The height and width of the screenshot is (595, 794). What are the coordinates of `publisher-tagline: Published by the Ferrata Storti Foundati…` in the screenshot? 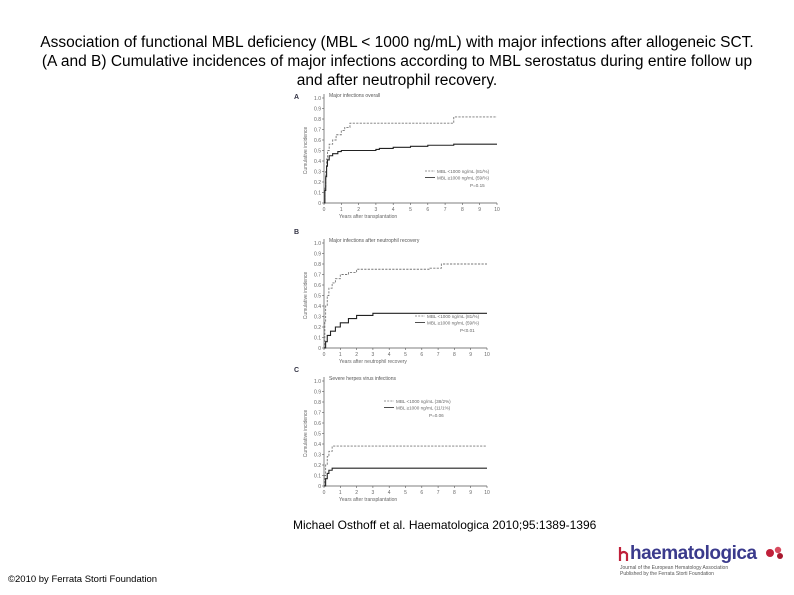 It's located at (667, 574).